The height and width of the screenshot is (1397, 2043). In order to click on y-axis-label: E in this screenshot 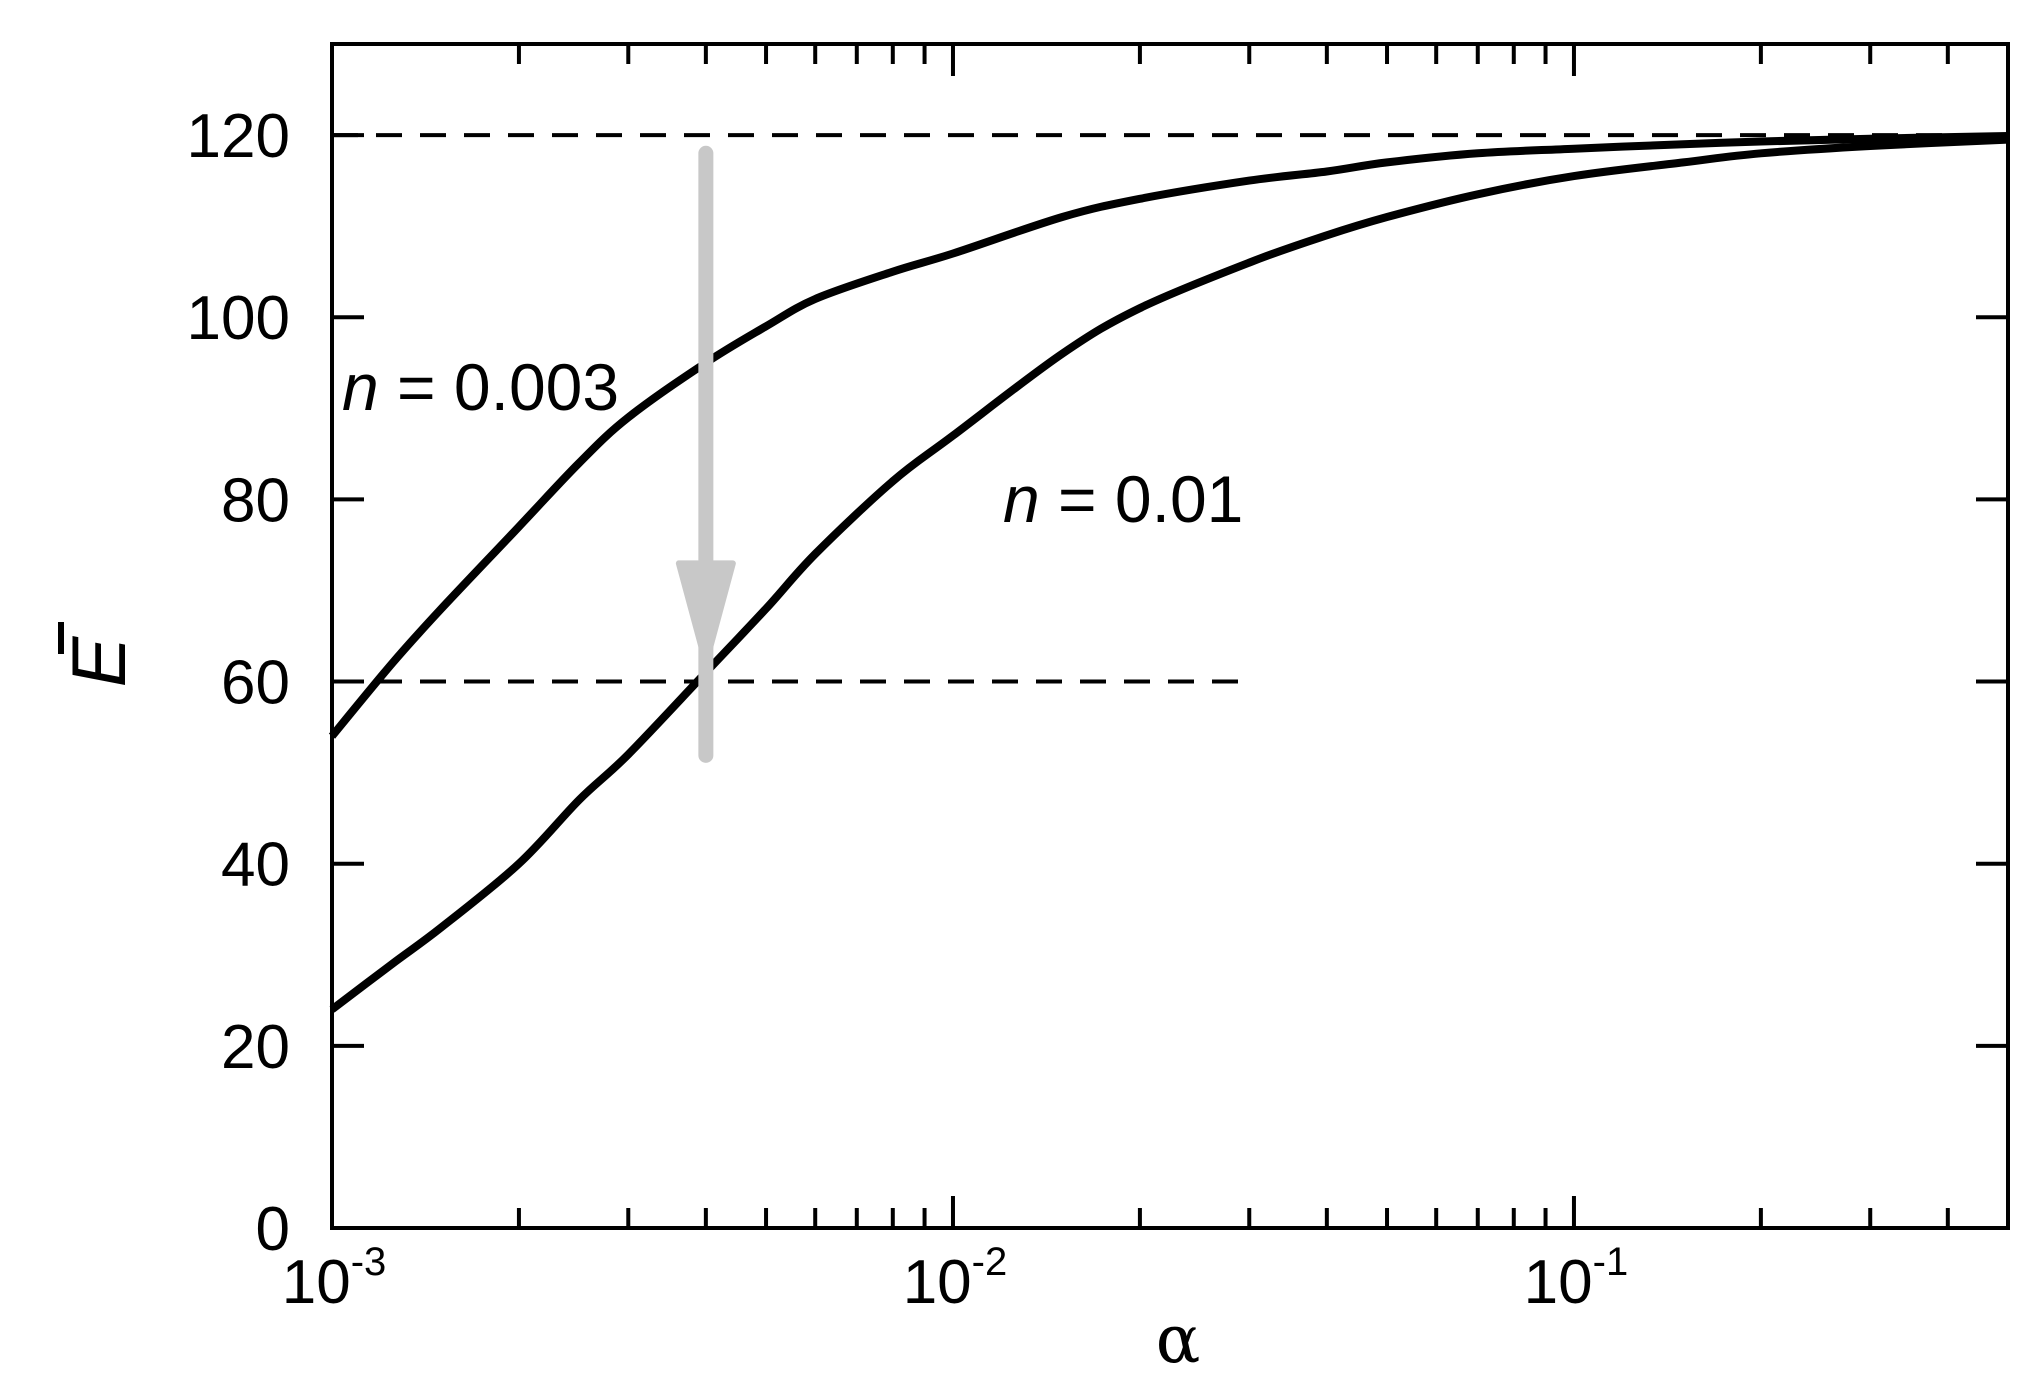, I will do `click(99, 654)`.